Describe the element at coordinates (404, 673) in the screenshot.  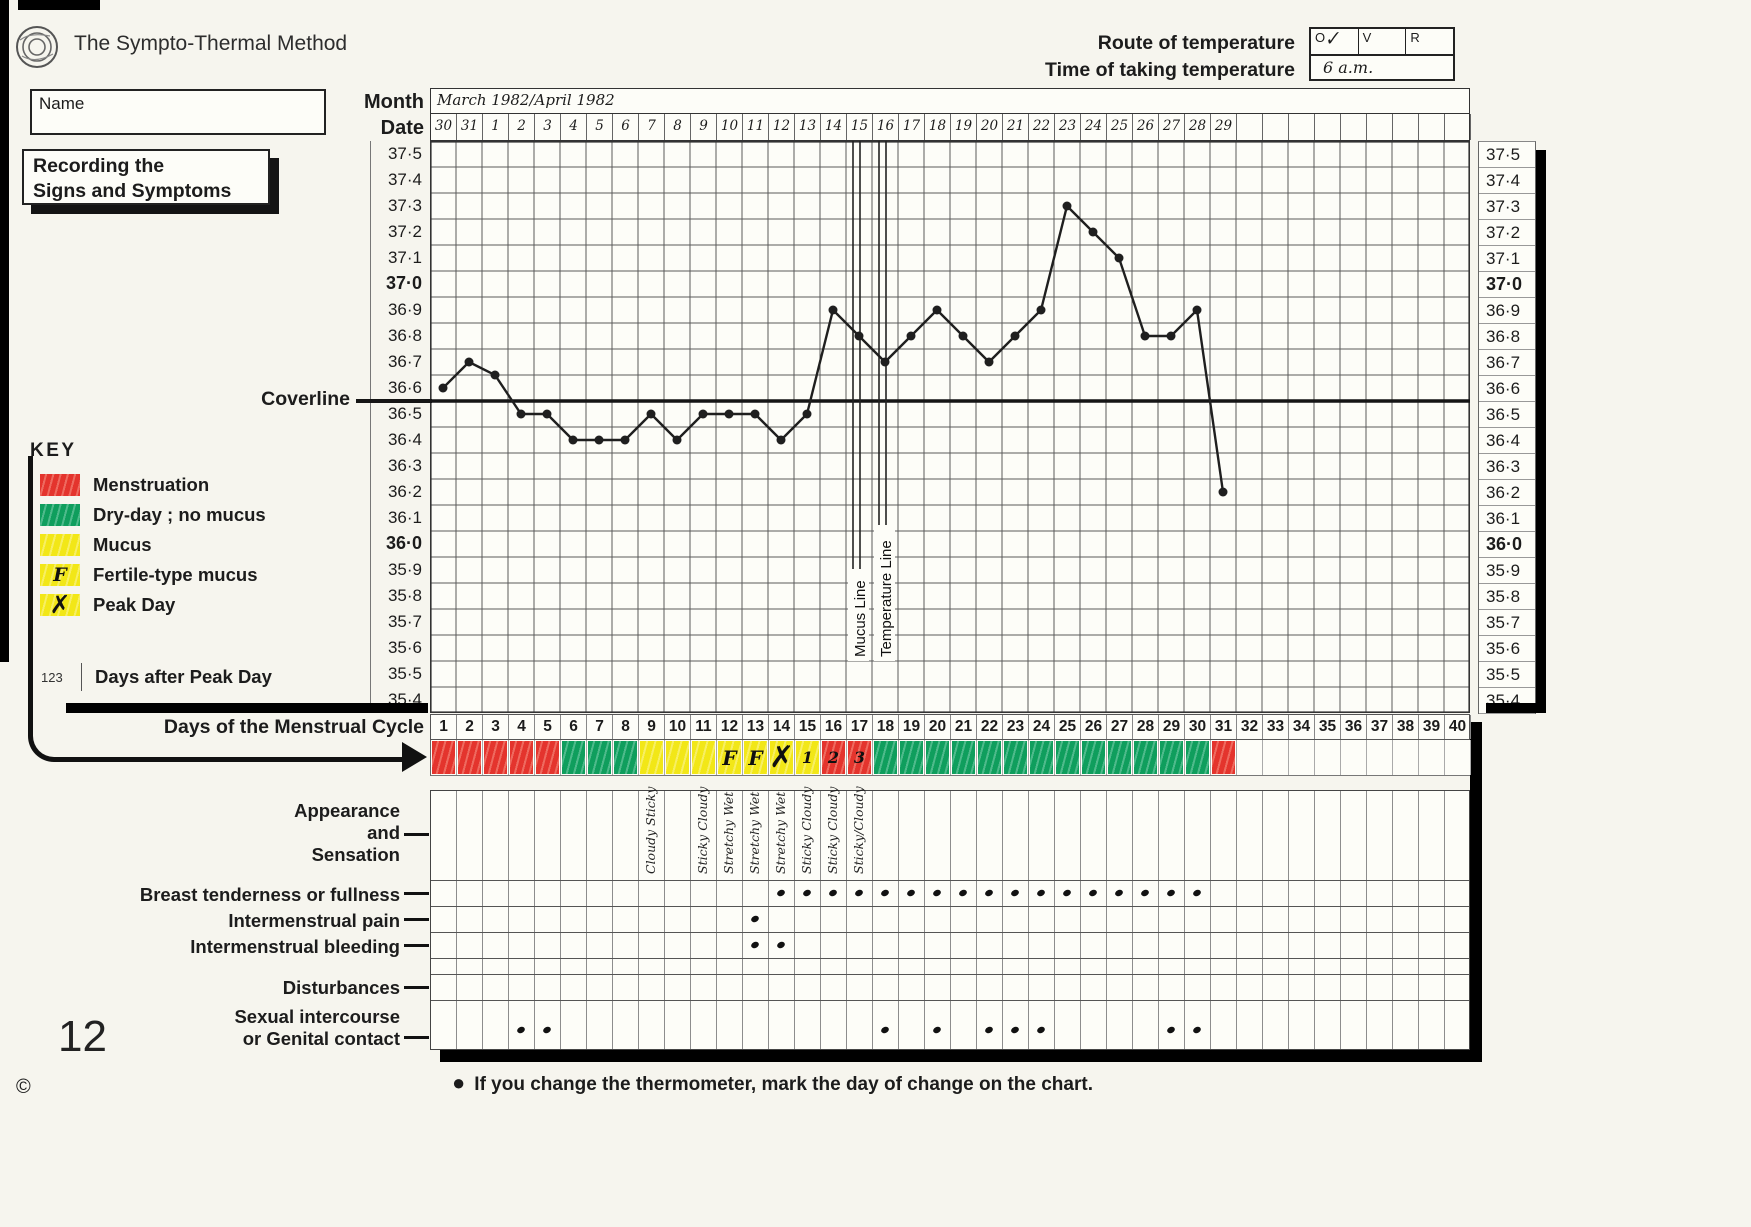
I see `temp-scale-value: 35·5` at that location.